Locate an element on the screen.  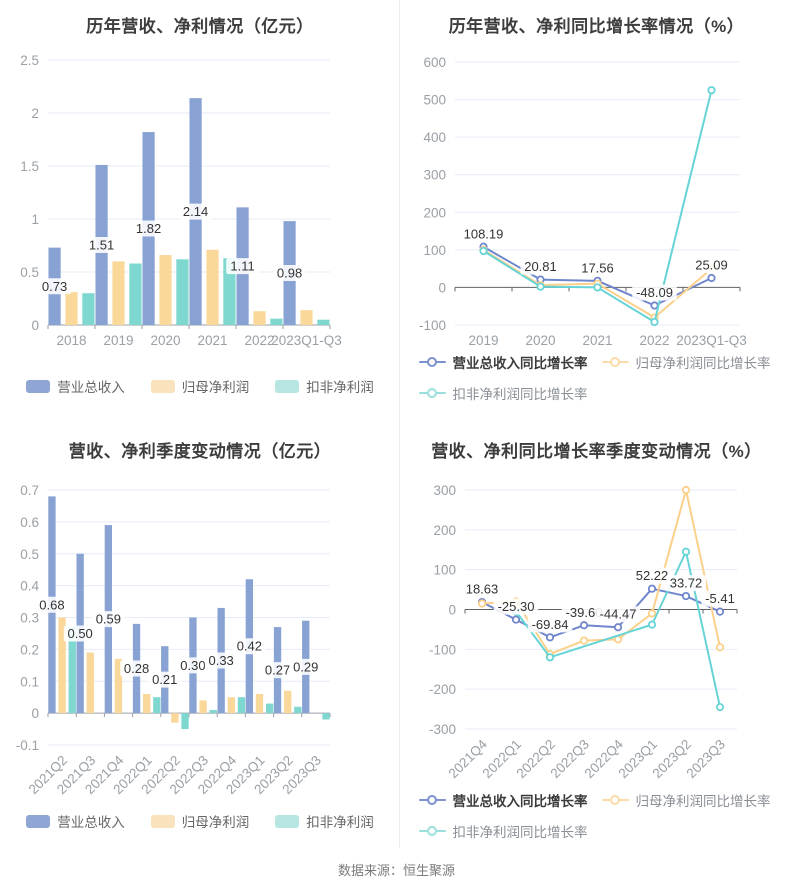
value-labels: 0.680.50 0.59 0.280.210.30 0.33 0.420.27 0.29 is located at coordinates (179, 642).